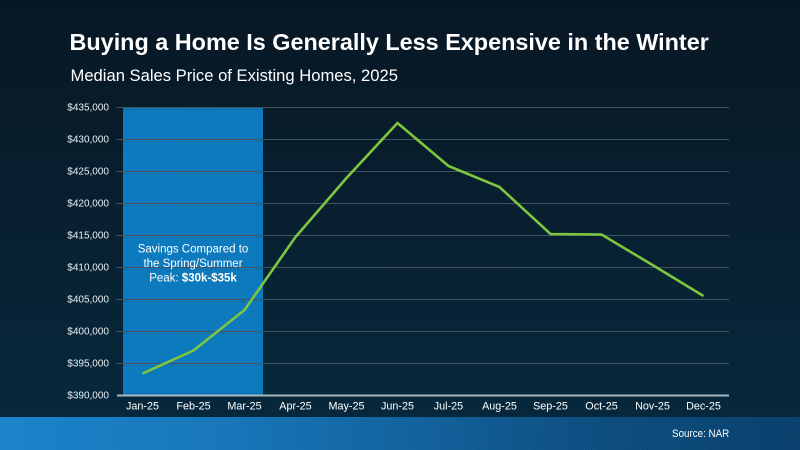 The height and width of the screenshot is (450, 800). Describe the element at coordinates (88, 172) in the screenshot. I see `svg-text: $425,000` at that location.